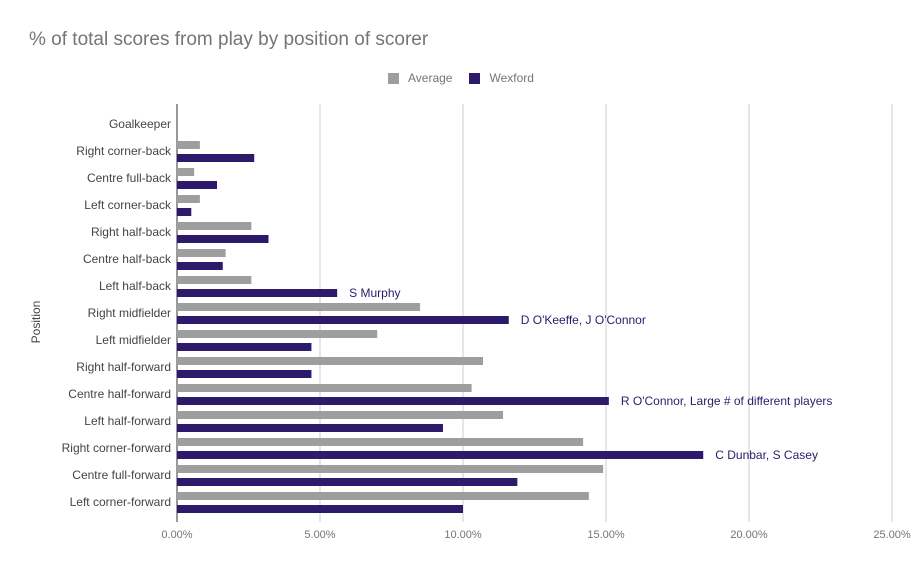  I want to click on category-label: Centre full-back, so click(129, 178).